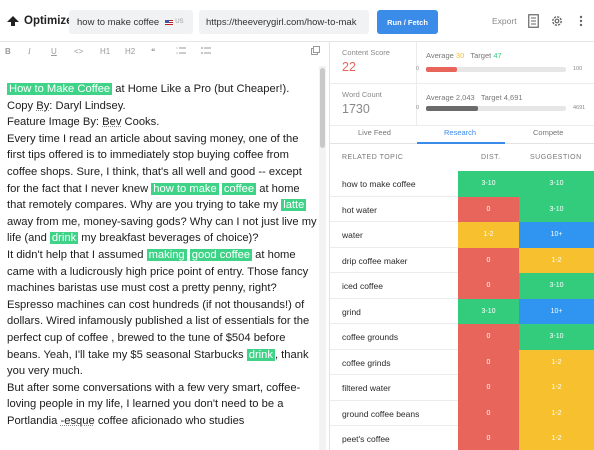 The image size is (594, 450). Describe the element at coordinates (54, 51) in the screenshot. I see `underline-button: U` at that location.